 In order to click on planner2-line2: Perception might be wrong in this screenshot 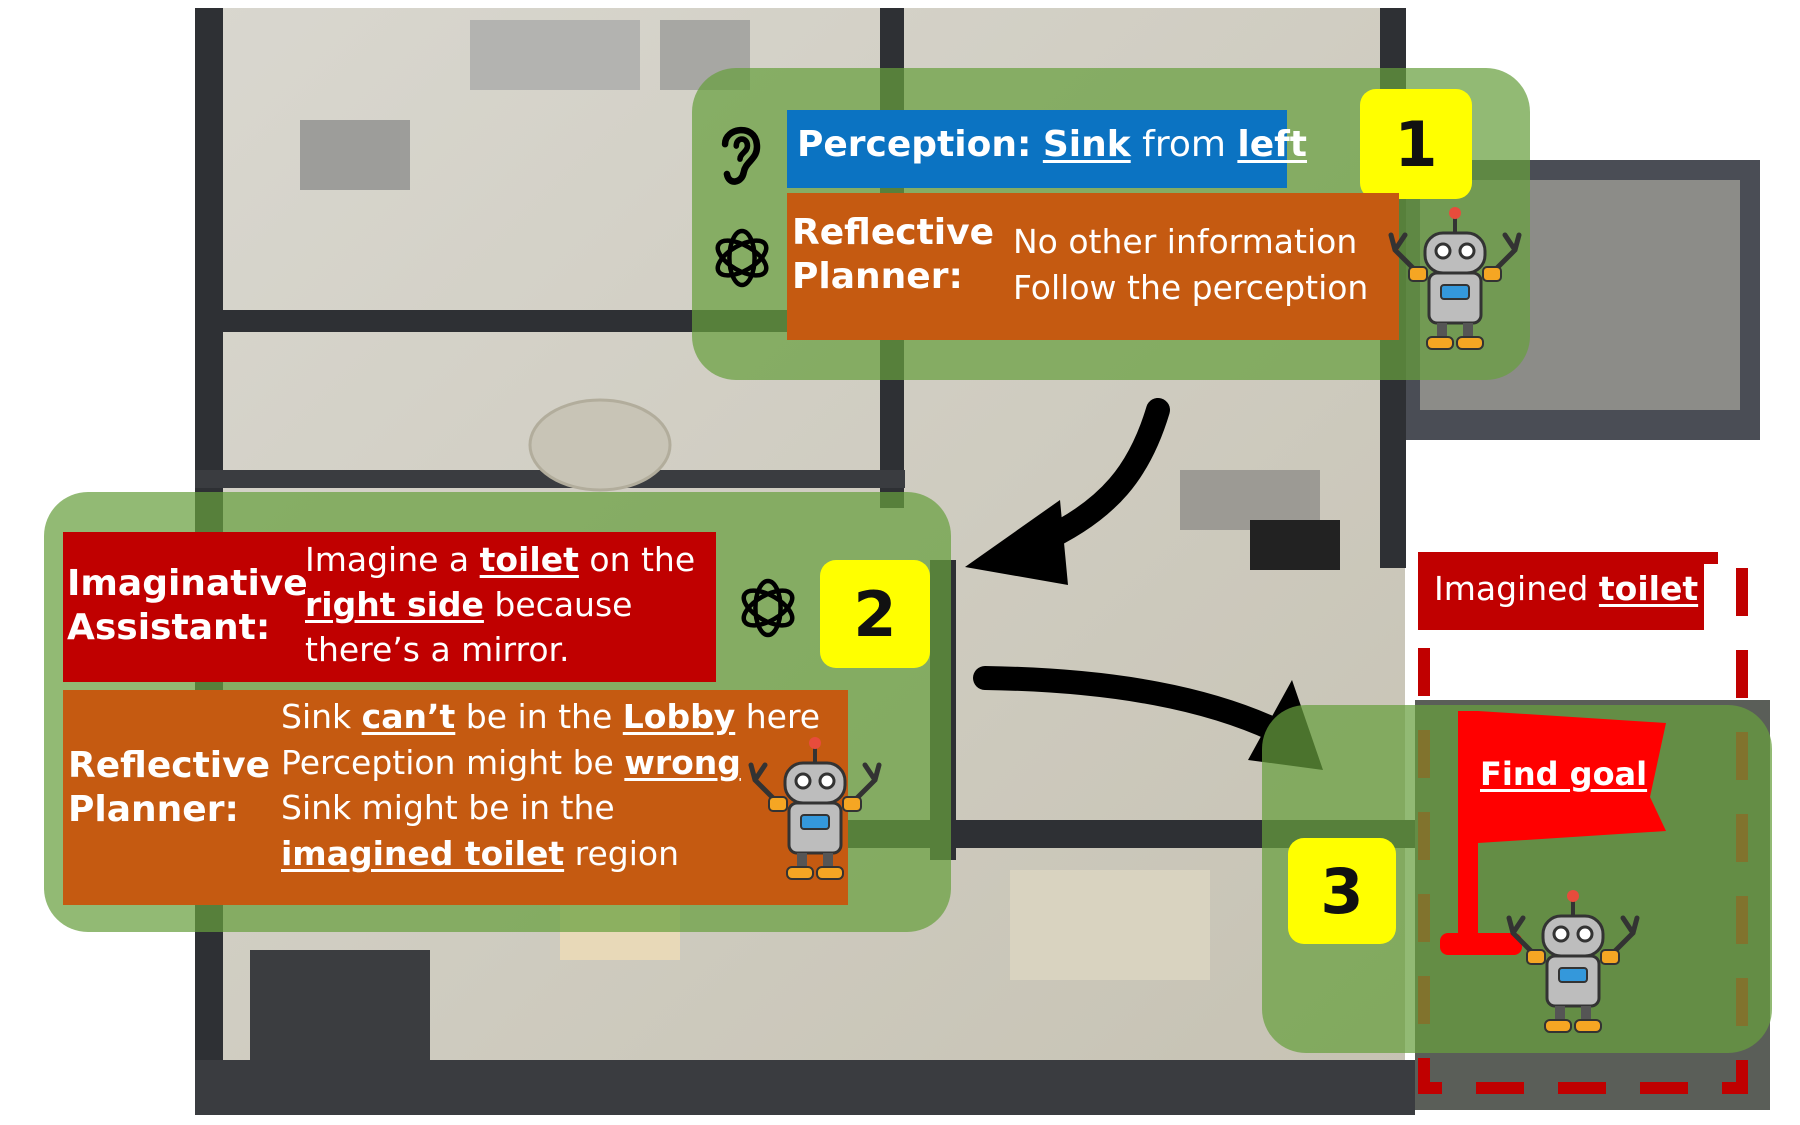, I will do `click(511, 762)`.